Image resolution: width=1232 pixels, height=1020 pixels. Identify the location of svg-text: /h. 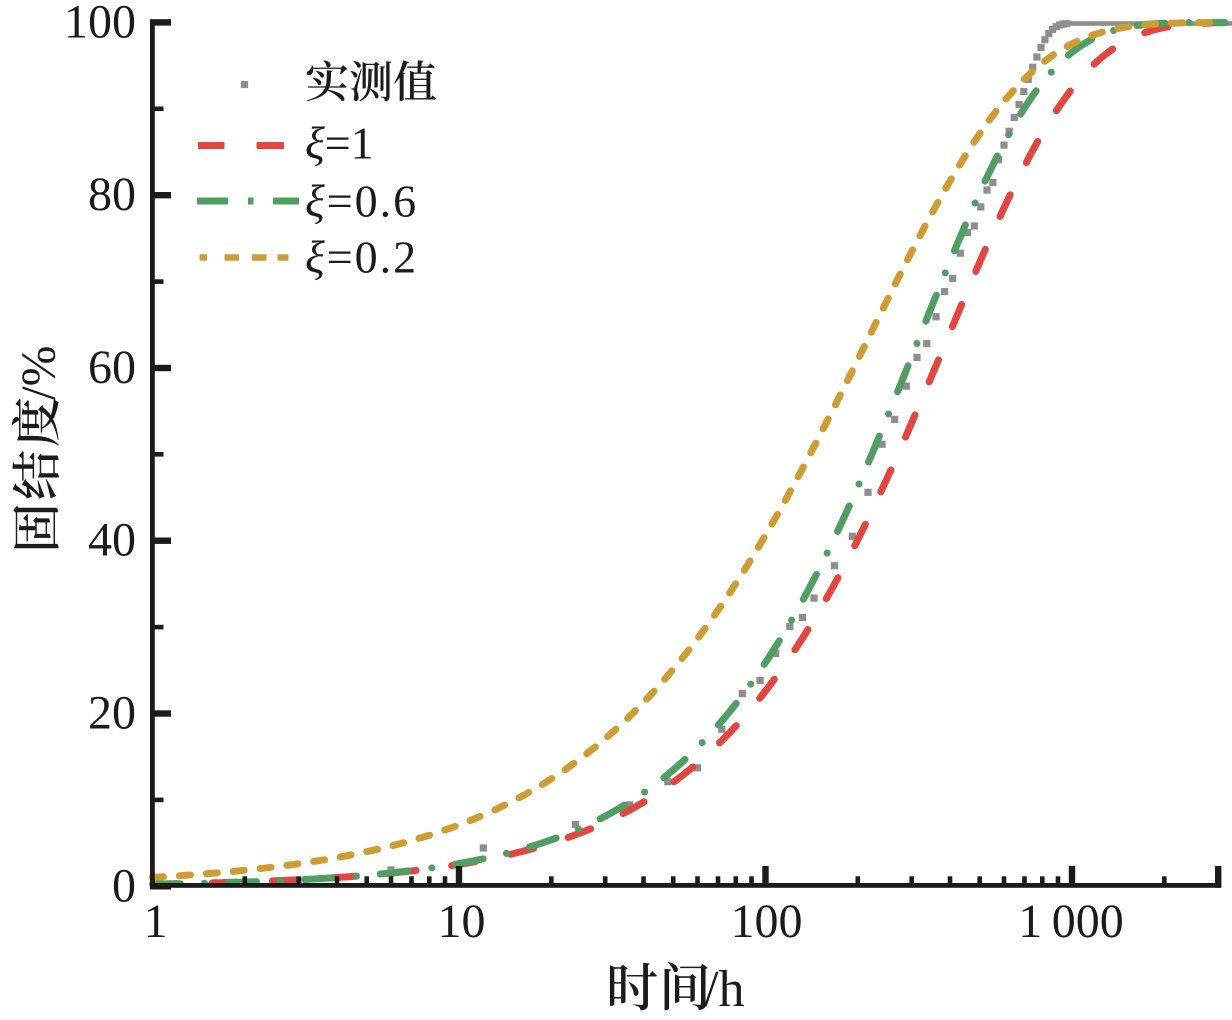
(724, 989).